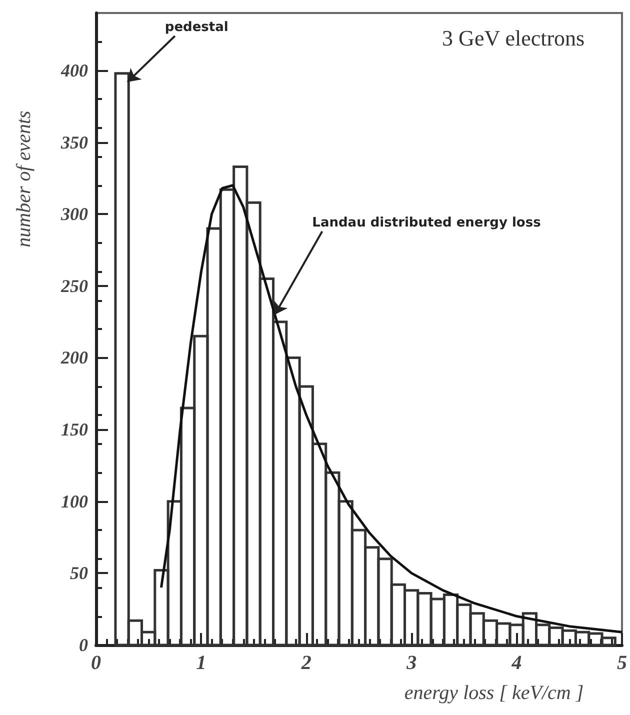  Describe the element at coordinates (74, 358) in the screenshot. I see `y-tick-label: 200` at that location.